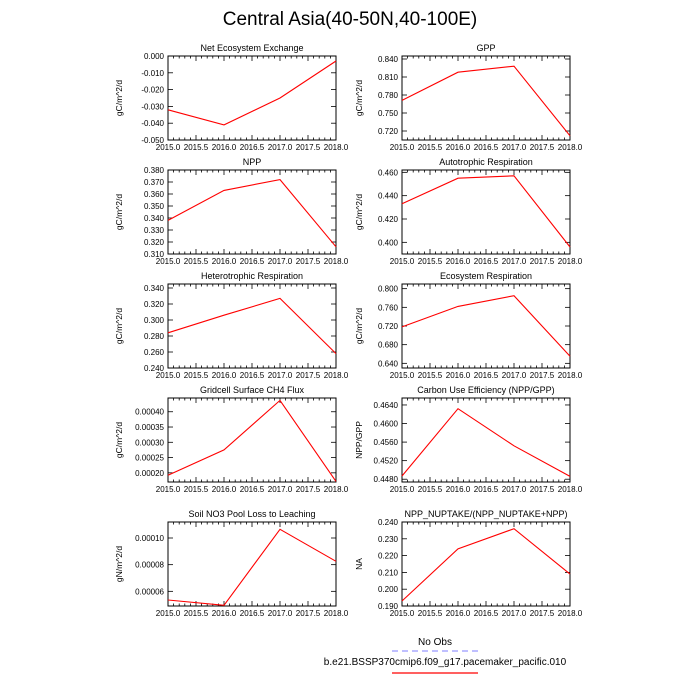 Image resolution: width=700 pixels, height=700 pixels. What do you see at coordinates (119, 564) in the screenshot?
I see `y-axis-label: gN/m^2/d` at bounding box center [119, 564].